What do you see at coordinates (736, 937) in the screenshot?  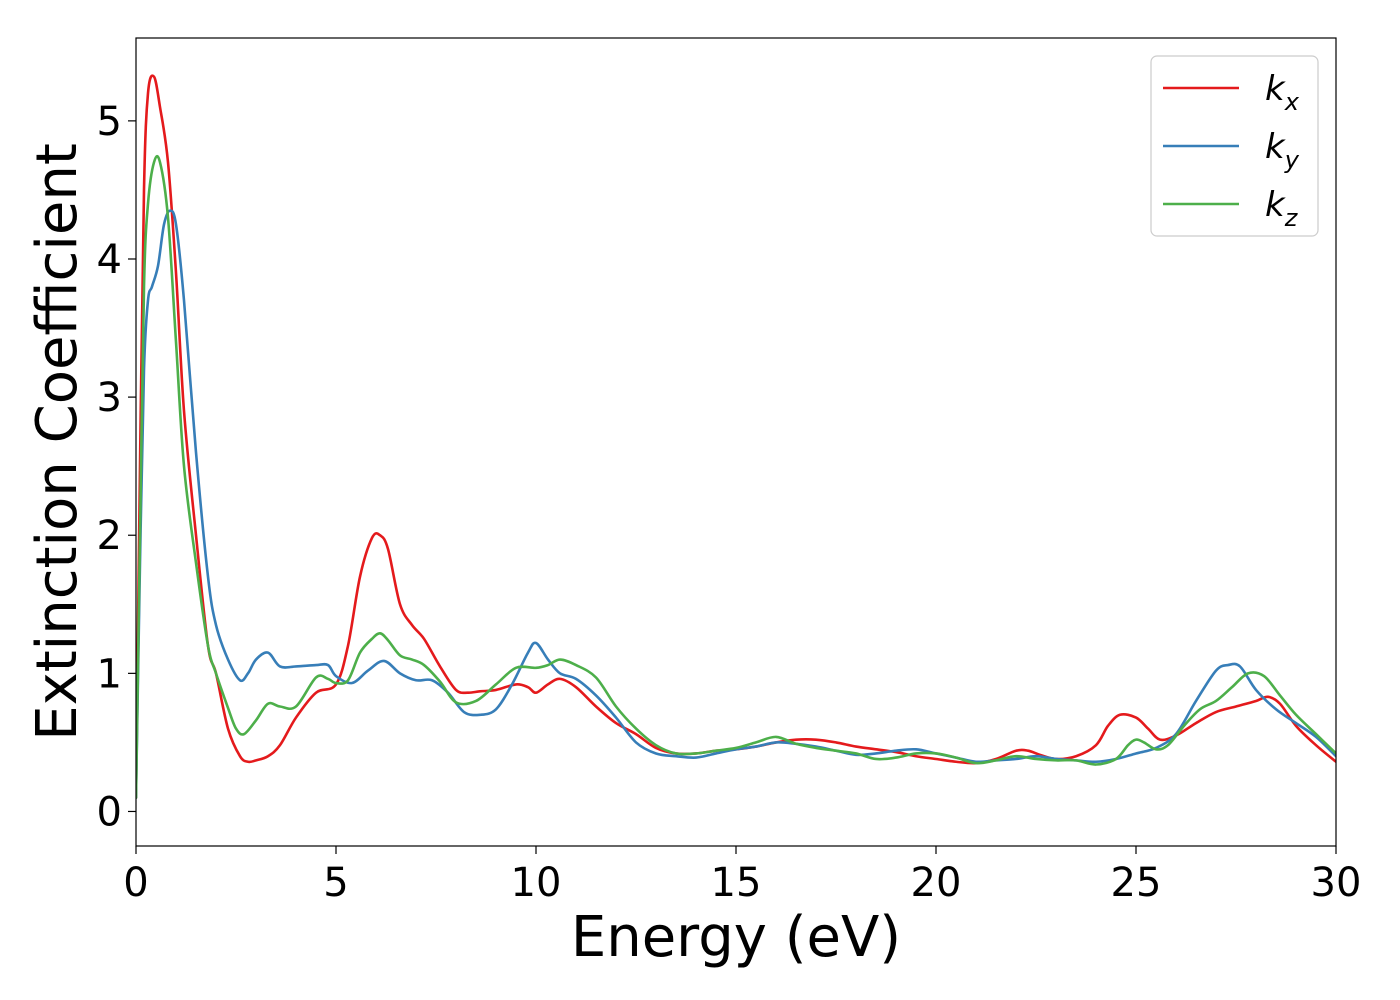 I see `x-axis-label: Energy (eV)` at bounding box center [736, 937].